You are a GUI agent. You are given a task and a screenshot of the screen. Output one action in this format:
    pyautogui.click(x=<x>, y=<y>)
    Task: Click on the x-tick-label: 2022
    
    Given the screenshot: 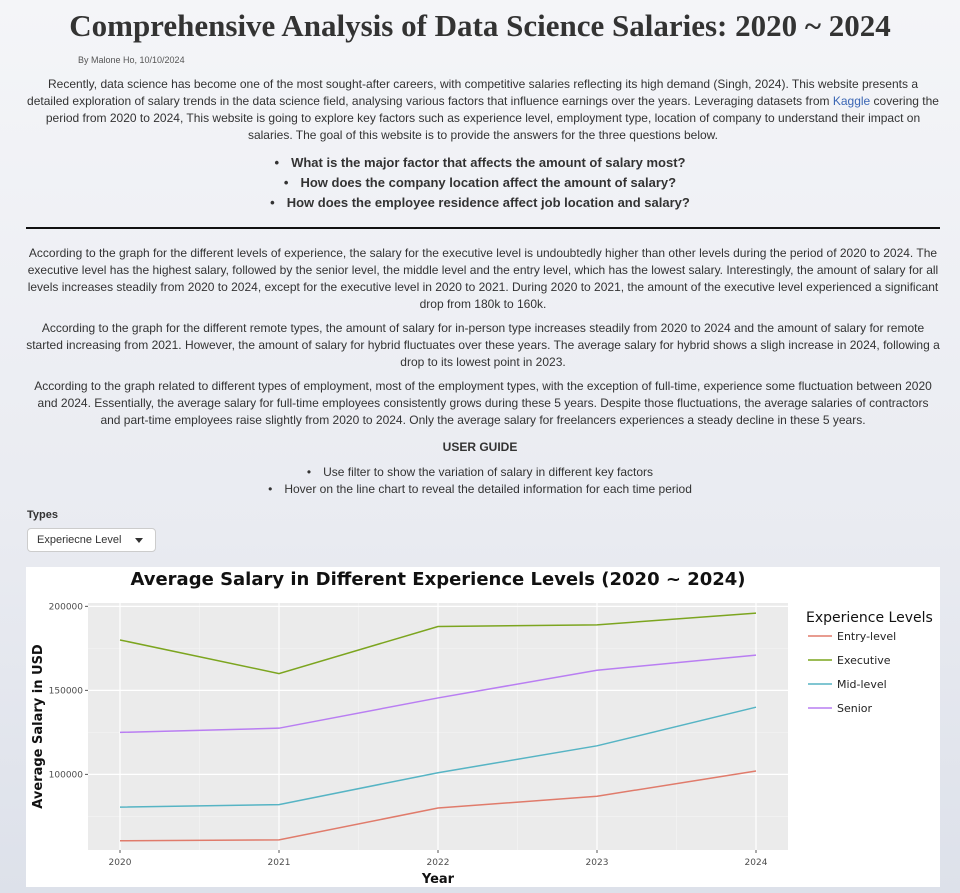 What is the action you would take?
    pyautogui.click(x=438, y=863)
    